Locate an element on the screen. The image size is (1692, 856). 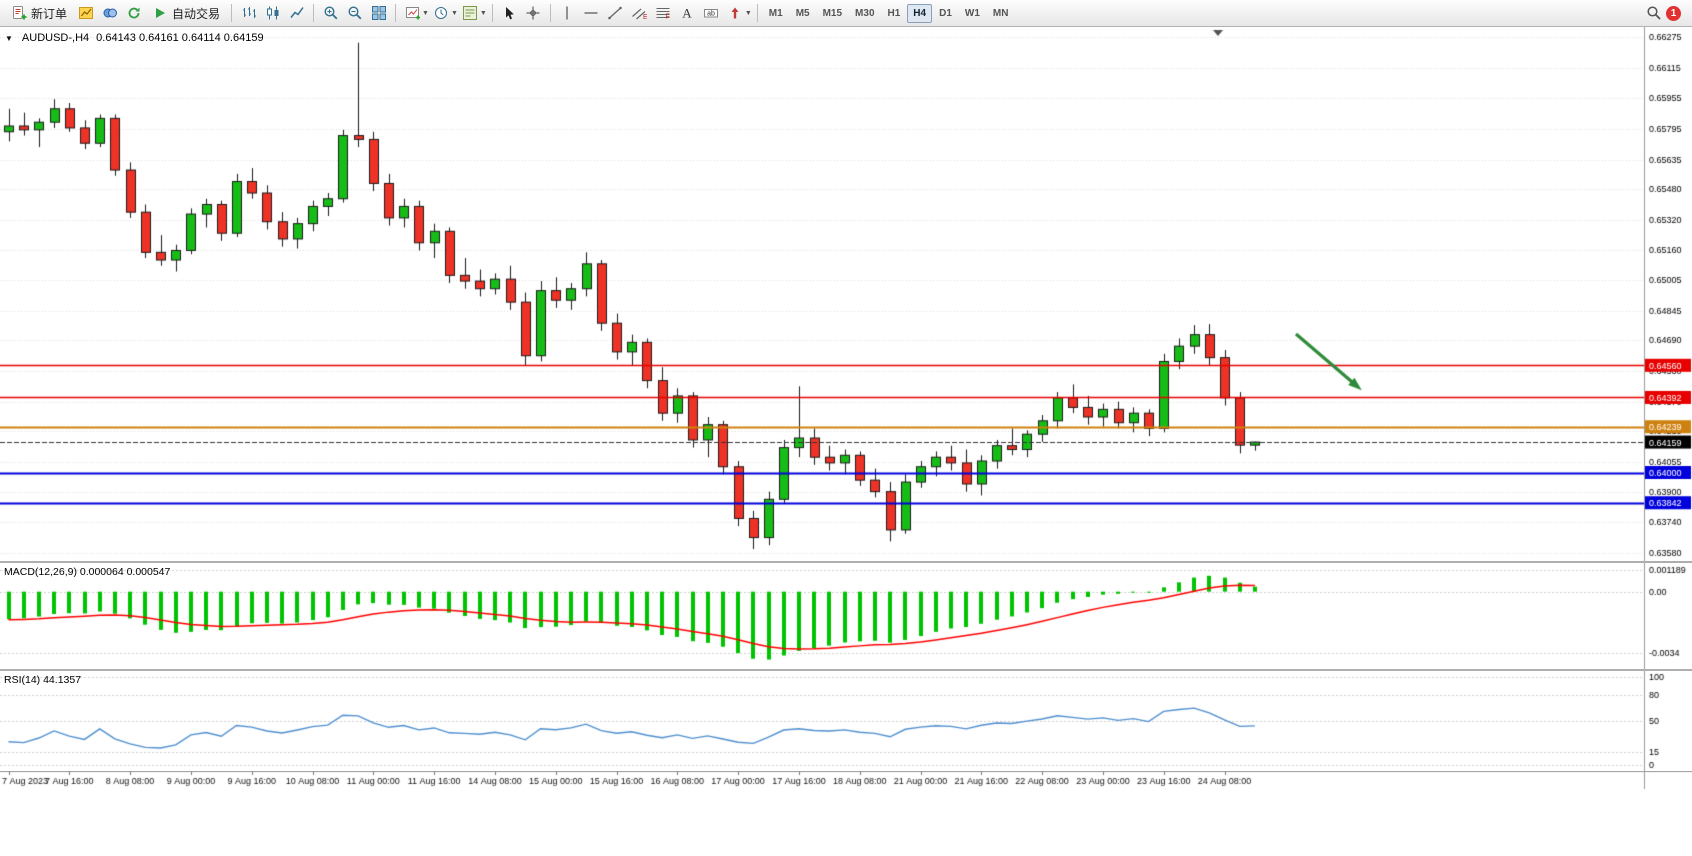
timeframe-button-w1: W1 is located at coordinates (972, 13).